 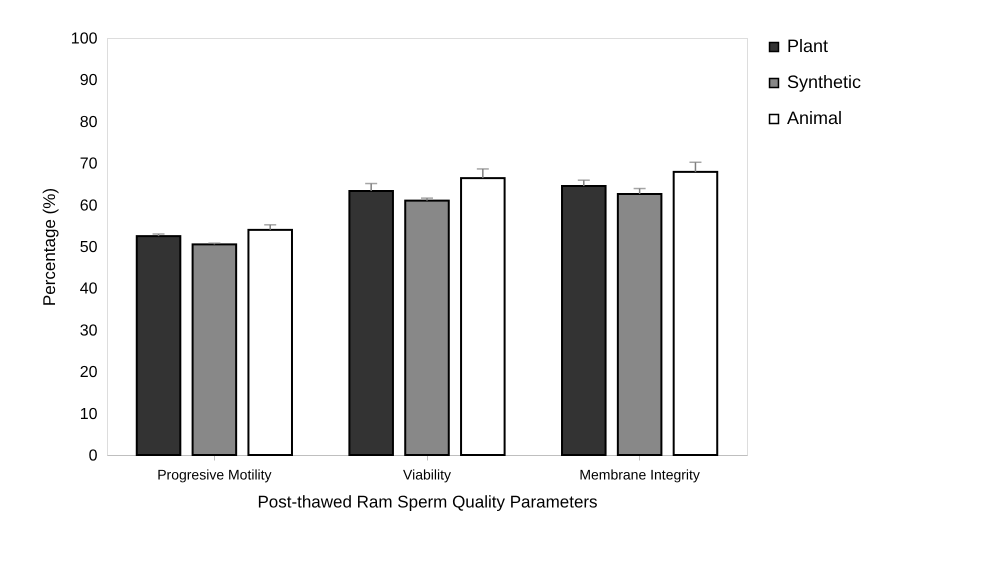 What do you see at coordinates (89, 247) in the screenshot?
I see `y-tick-label: 50` at bounding box center [89, 247].